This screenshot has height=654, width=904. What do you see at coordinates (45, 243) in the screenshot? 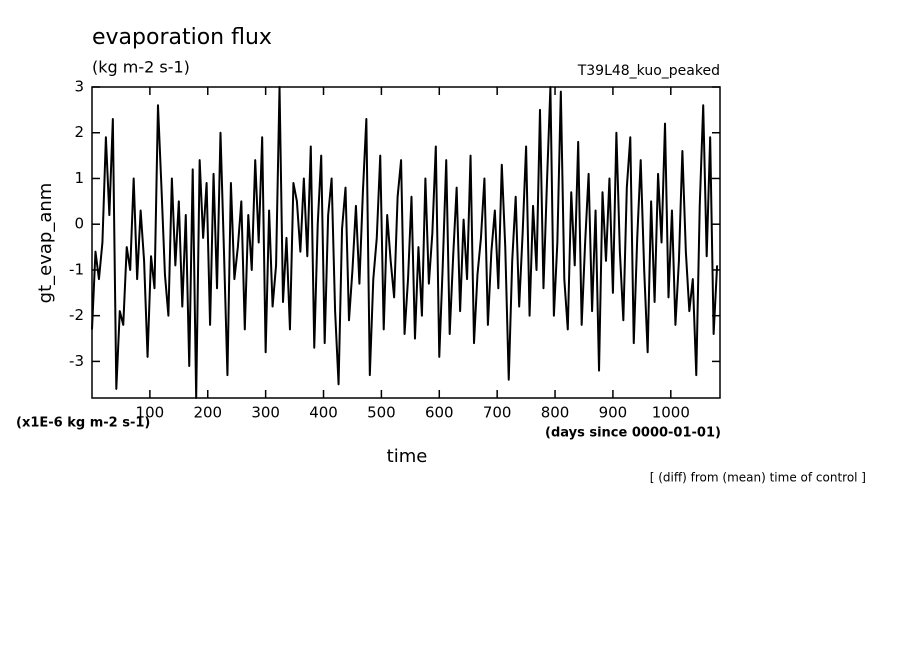
I see `y-axis-label: gt_evap_anm` at bounding box center [45, 243].